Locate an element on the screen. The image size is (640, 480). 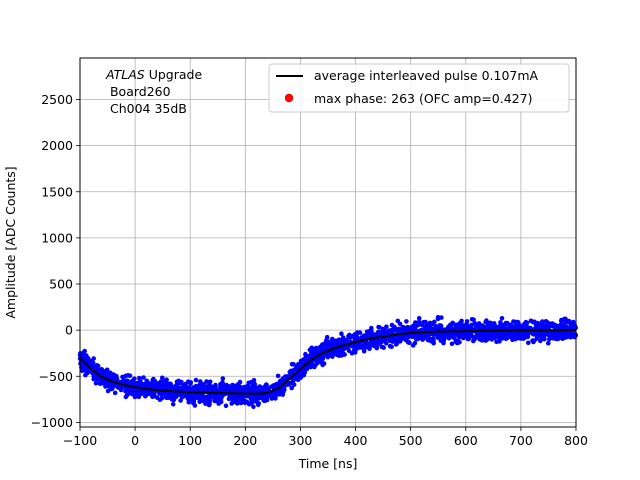
legend-entry-max-phase: max phase: 263 (OFC amp=0.427) is located at coordinates (423, 98).